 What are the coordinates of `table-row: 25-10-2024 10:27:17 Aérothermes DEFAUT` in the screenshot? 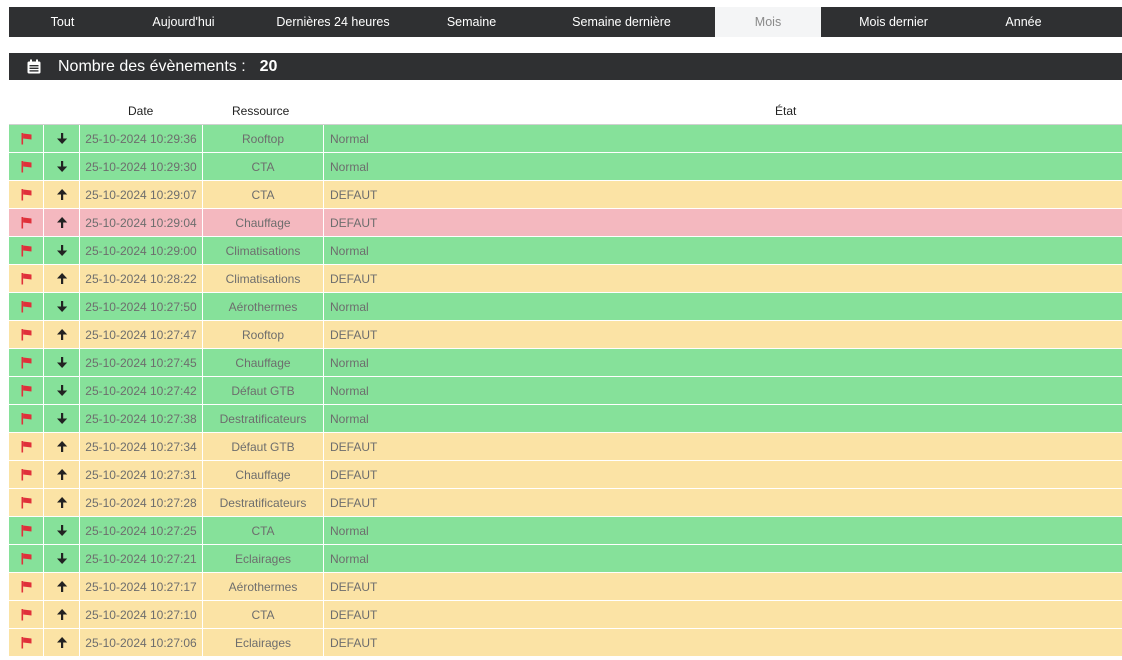 It's located at (565, 587).